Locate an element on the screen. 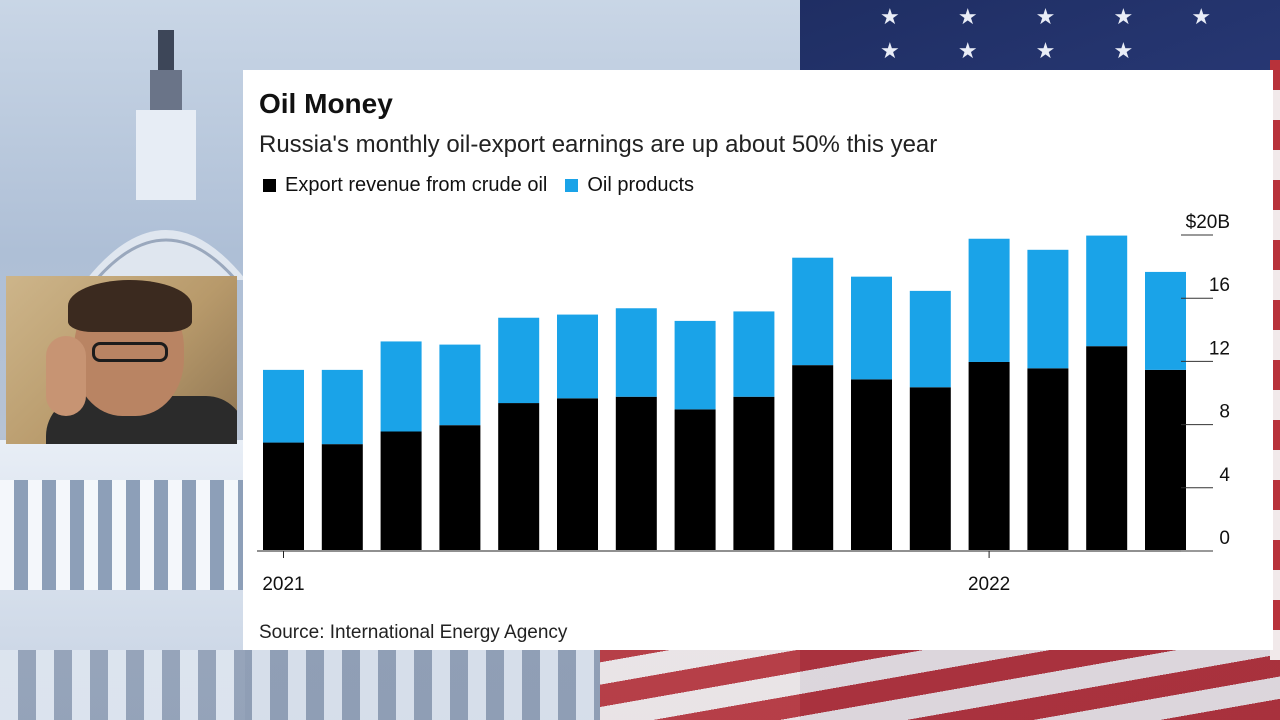  y-tick-label: 4 is located at coordinates (1224, 475).